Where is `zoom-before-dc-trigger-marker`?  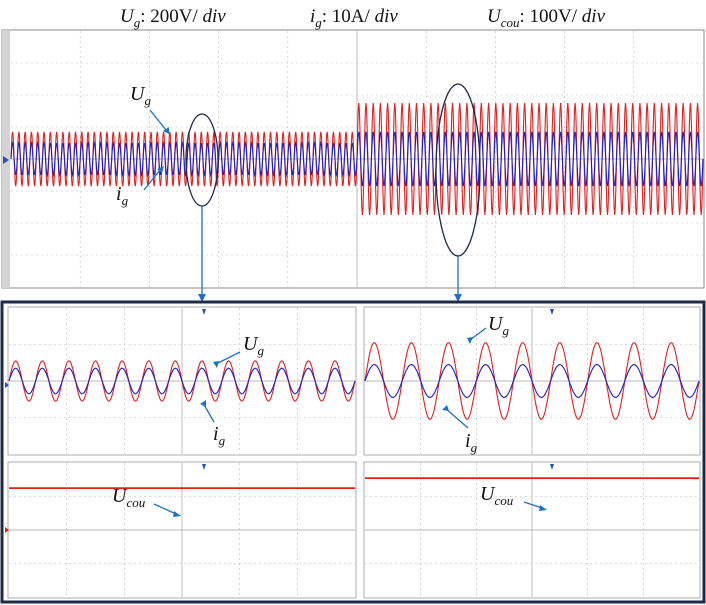
zoom-before-dc-trigger-marker is located at coordinates (204, 467).